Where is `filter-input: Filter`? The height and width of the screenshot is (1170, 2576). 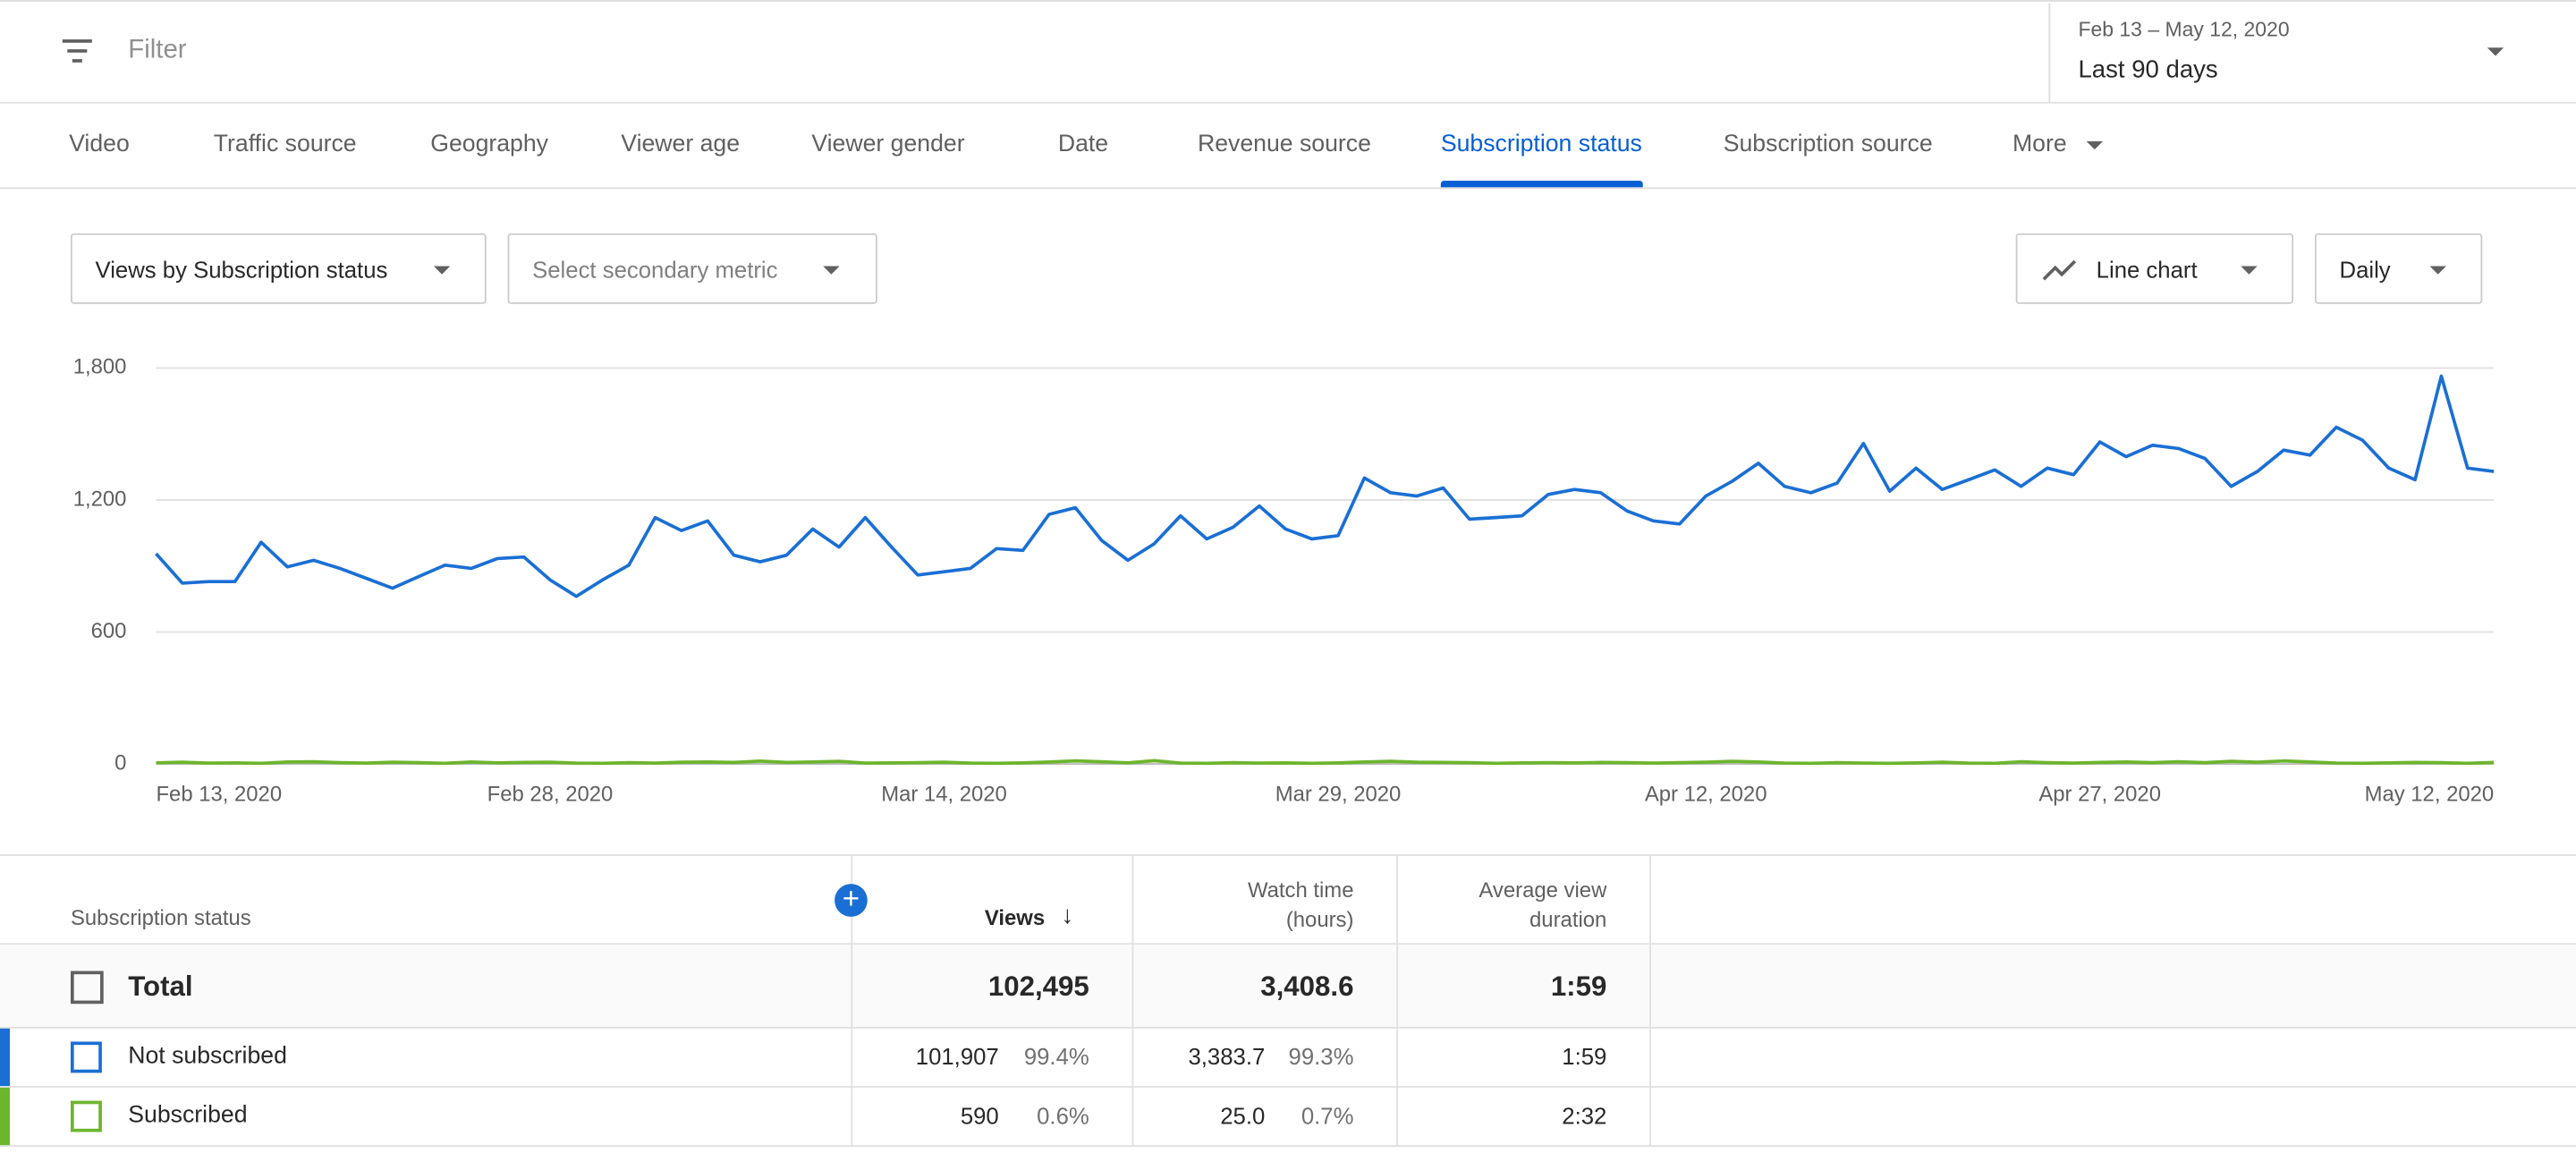 filter-input: Filter is located at coordinates (157, 50).